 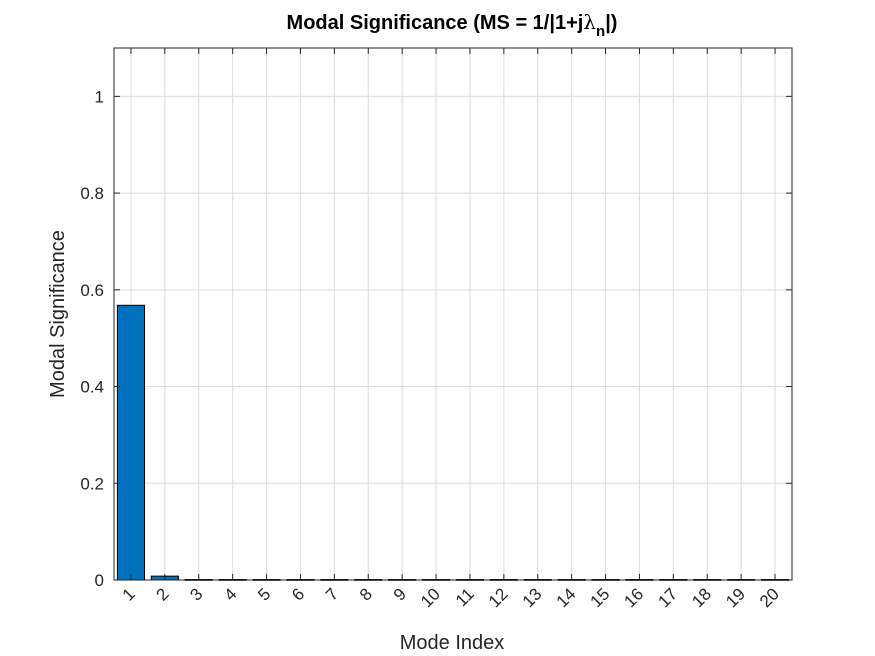 What do you see at coordinates (452, 643) in the screenshot?
I see `x-axis-label: Mode Index` at bounding box center [452, 643].